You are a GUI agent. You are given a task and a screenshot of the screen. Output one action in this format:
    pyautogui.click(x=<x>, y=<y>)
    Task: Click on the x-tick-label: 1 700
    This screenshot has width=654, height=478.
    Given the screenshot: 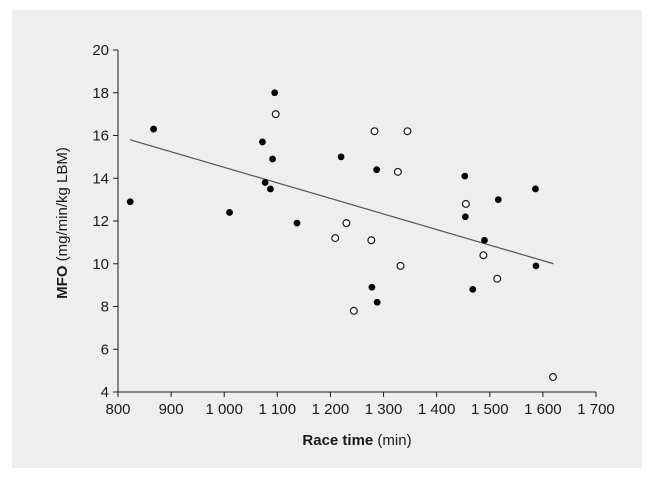 What is the action you would take?
    pyautogui.click(x=596, y=409)
    